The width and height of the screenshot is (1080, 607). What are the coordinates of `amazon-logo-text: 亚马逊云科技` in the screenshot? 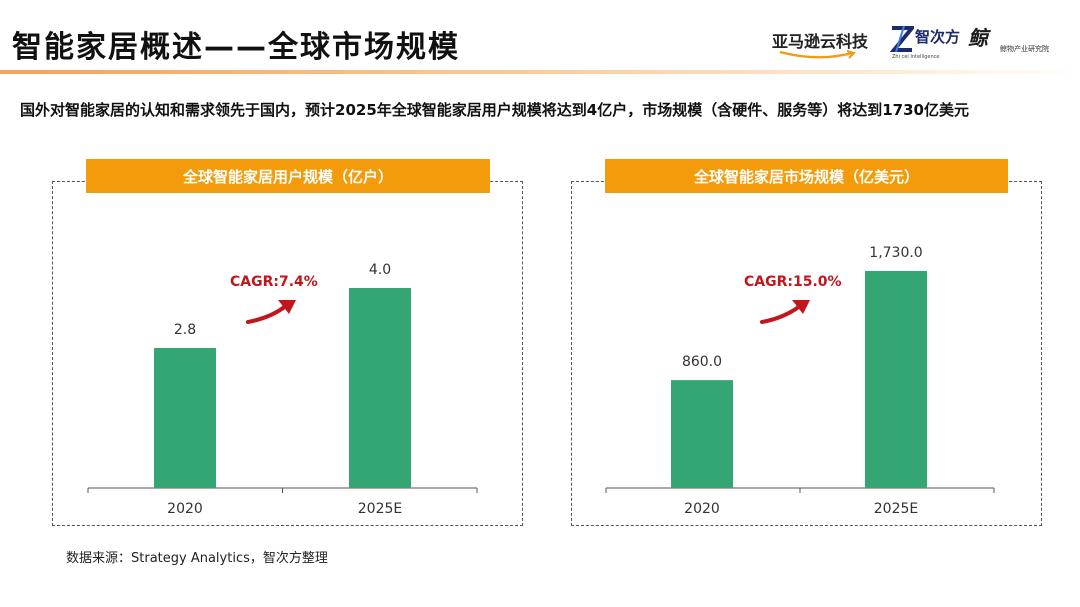 It's located at (820, 41).